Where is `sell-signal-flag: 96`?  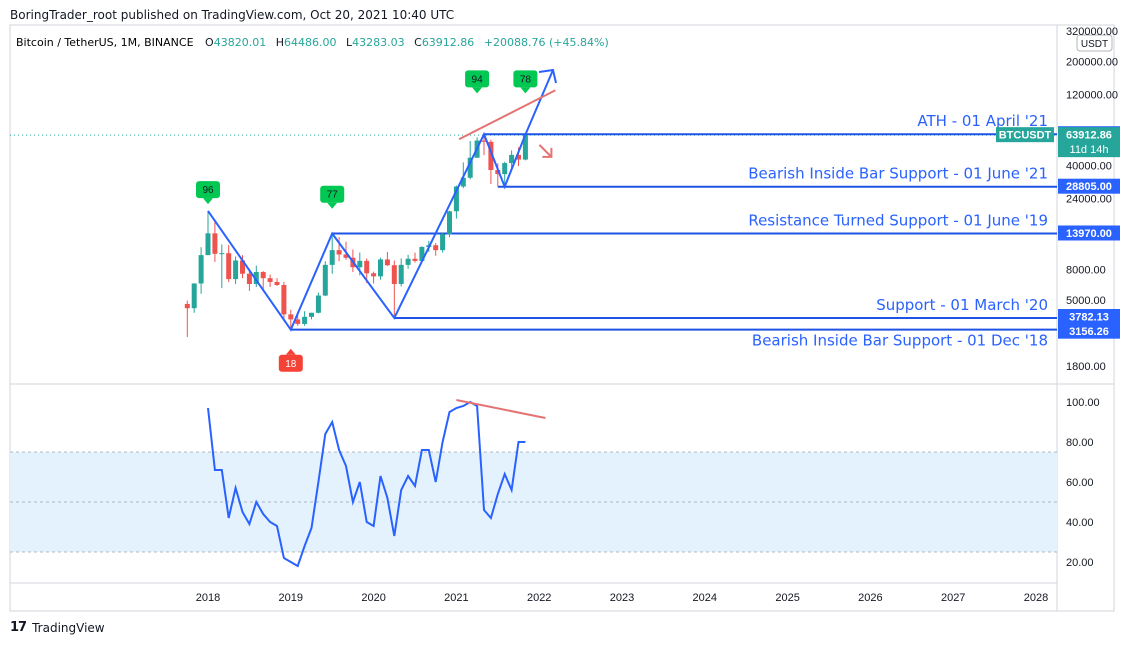
sell-signal-flag: 96 is located at coordinates (208, 193).